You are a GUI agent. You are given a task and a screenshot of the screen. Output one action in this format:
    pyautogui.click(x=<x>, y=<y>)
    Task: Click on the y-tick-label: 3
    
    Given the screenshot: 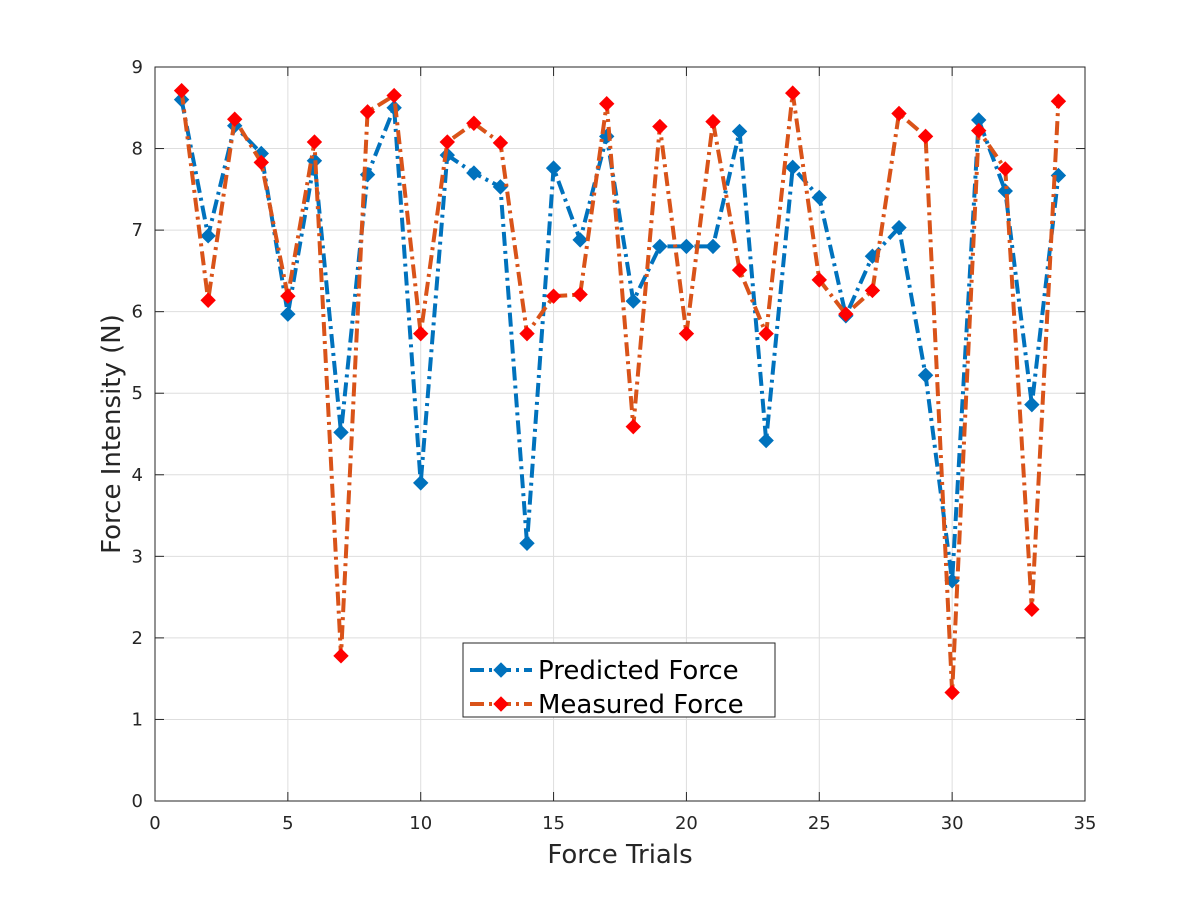 What is the action you would take?
    pyautogui.click(x=137, y=556)
    